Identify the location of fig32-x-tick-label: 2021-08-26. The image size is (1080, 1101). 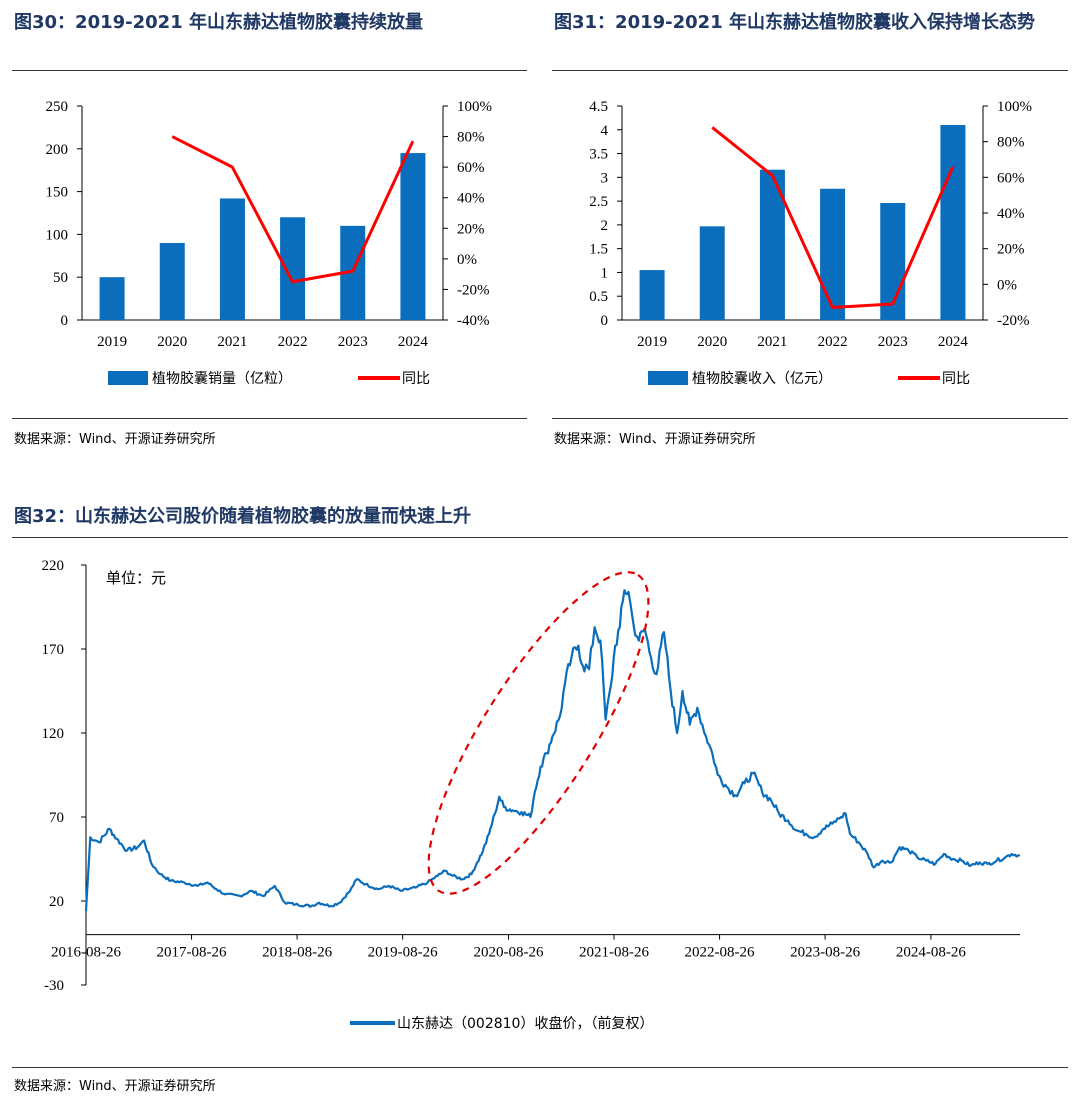
(614, 953).